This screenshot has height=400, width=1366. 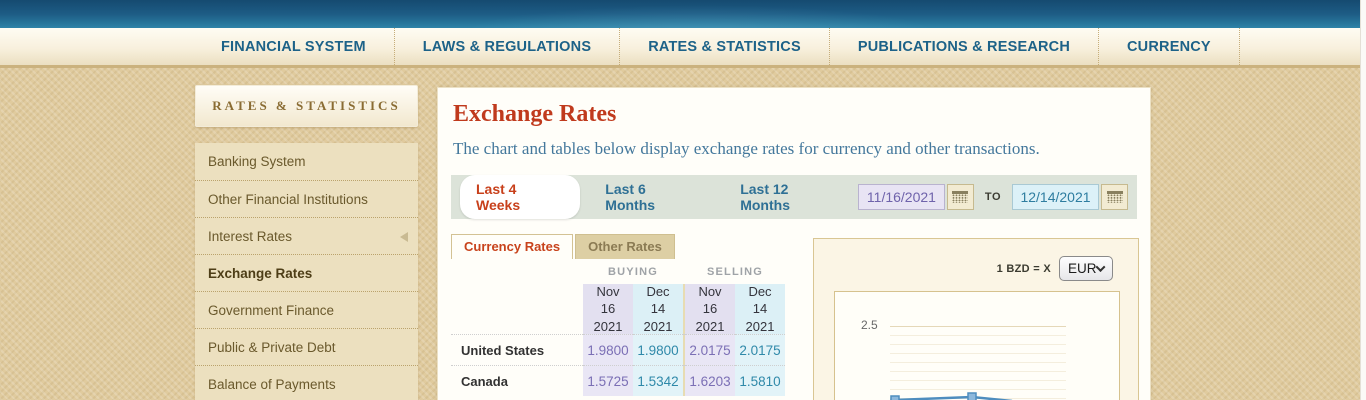 I want to click on exchange-rate-line-series, so click(x=951, y=396).